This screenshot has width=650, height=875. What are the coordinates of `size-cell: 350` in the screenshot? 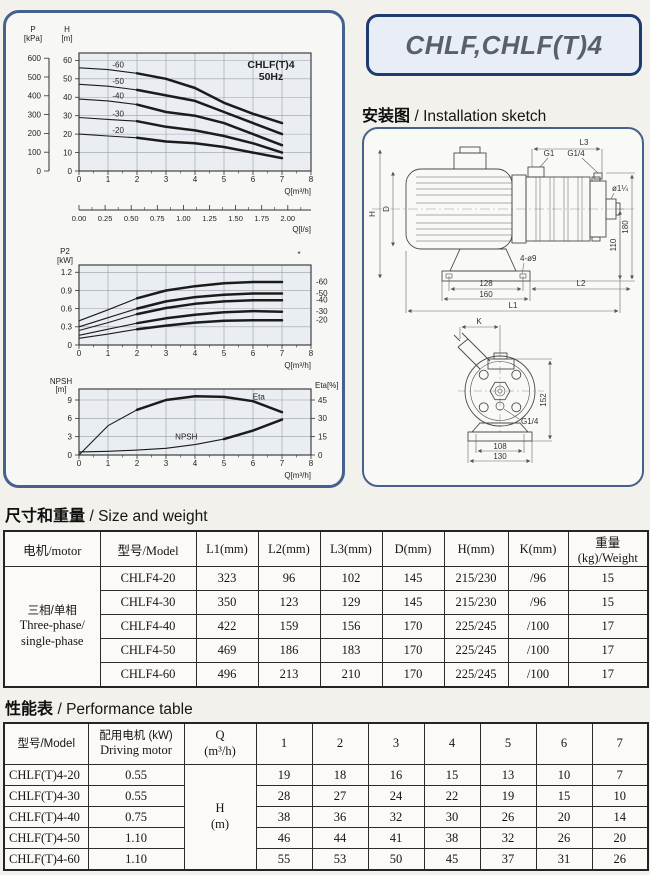 It's located at (227, 602).